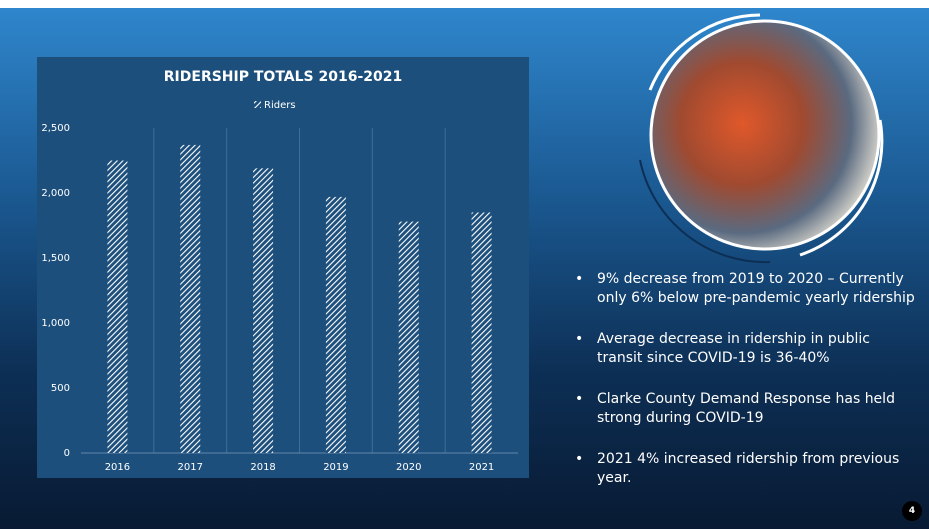 This screenshot has width=929, height=529. What do you see at coordinates (60, 388) in the screenshot?
I see `y-tick-label: 500` at bounding box center [60, 388].